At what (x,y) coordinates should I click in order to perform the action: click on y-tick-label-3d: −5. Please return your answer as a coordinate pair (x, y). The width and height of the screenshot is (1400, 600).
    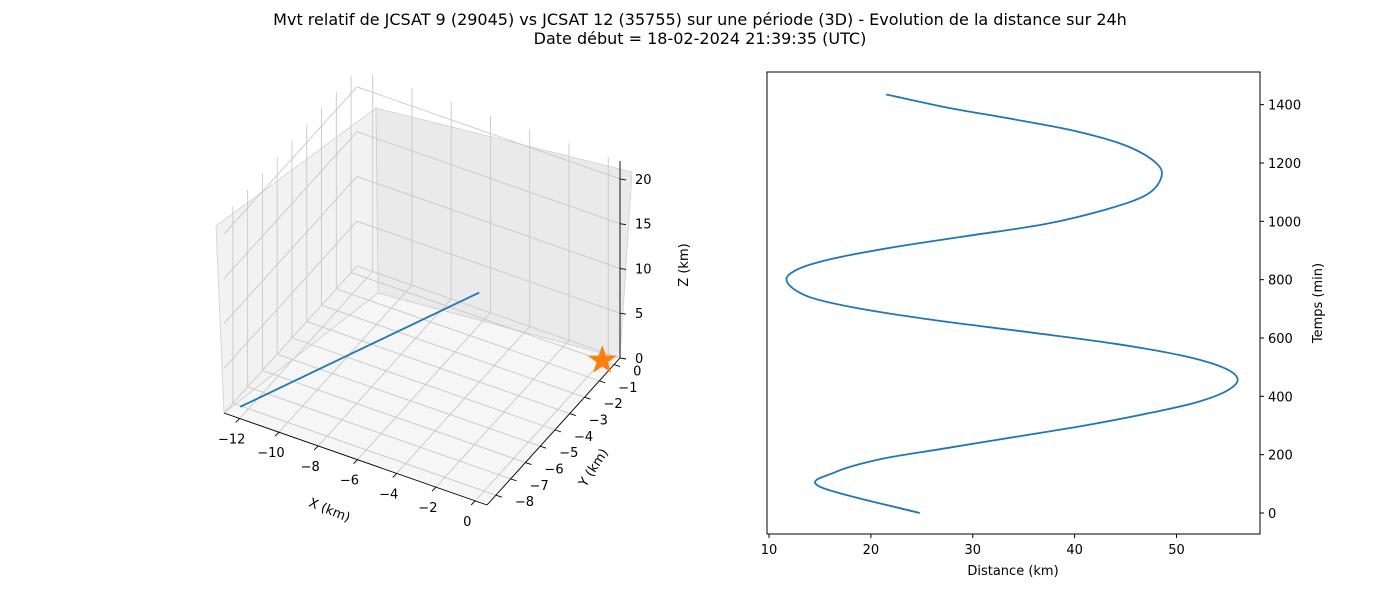
    Looking at the image, I should click on (568, 453).